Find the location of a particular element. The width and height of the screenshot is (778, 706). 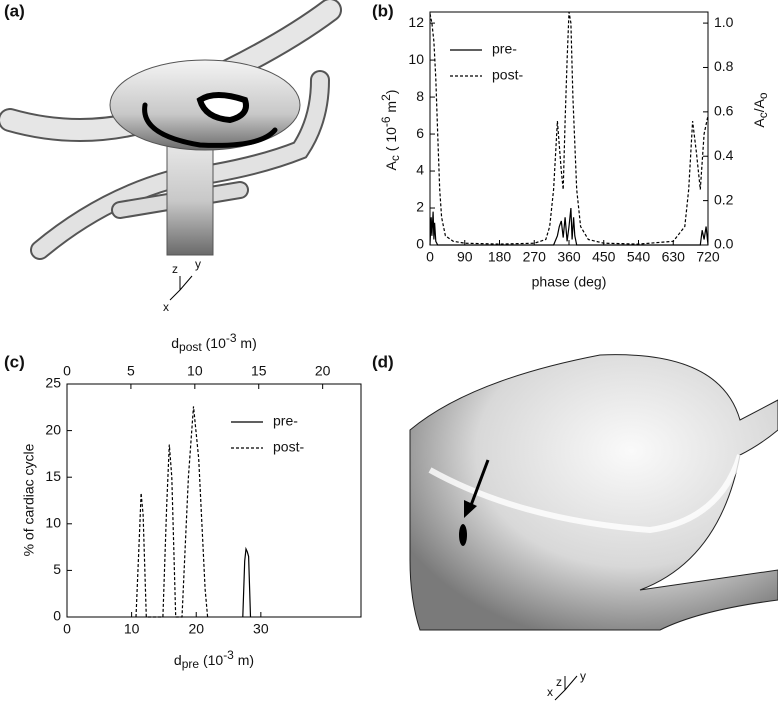

y-axis-label: % of cardiac cycle is located at coordinates (29, 499).